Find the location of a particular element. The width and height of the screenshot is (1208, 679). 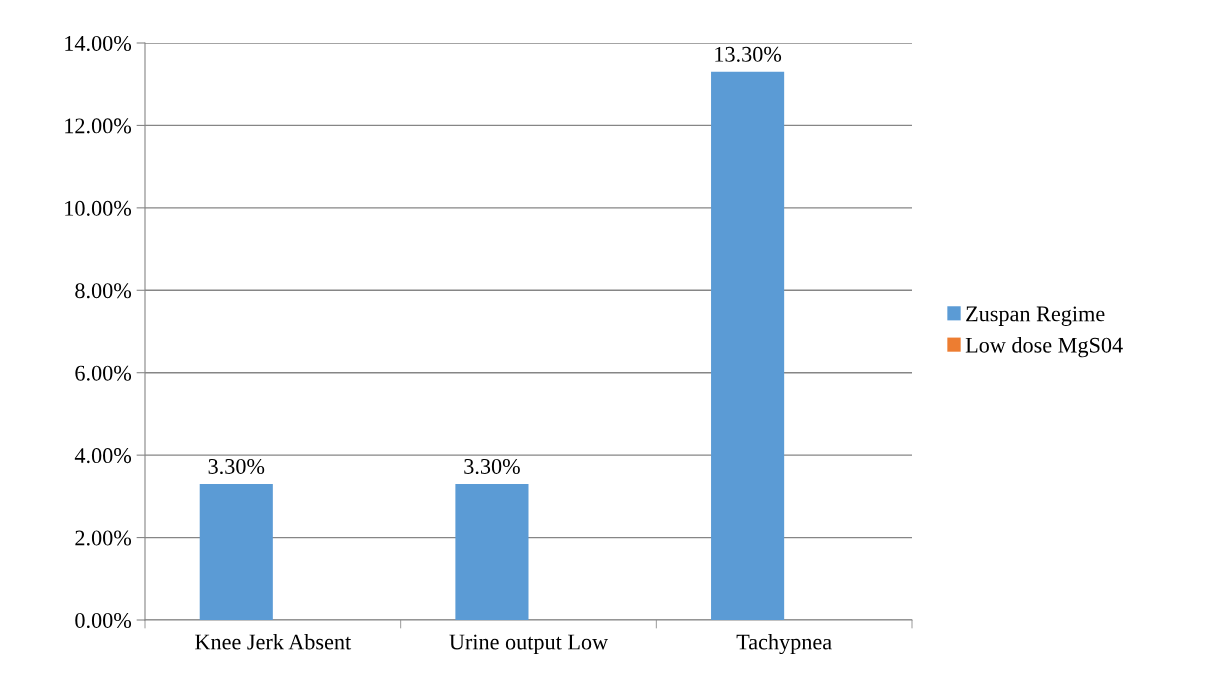

x-tick-label: Tachypnea is located at coordinates (784, 644).